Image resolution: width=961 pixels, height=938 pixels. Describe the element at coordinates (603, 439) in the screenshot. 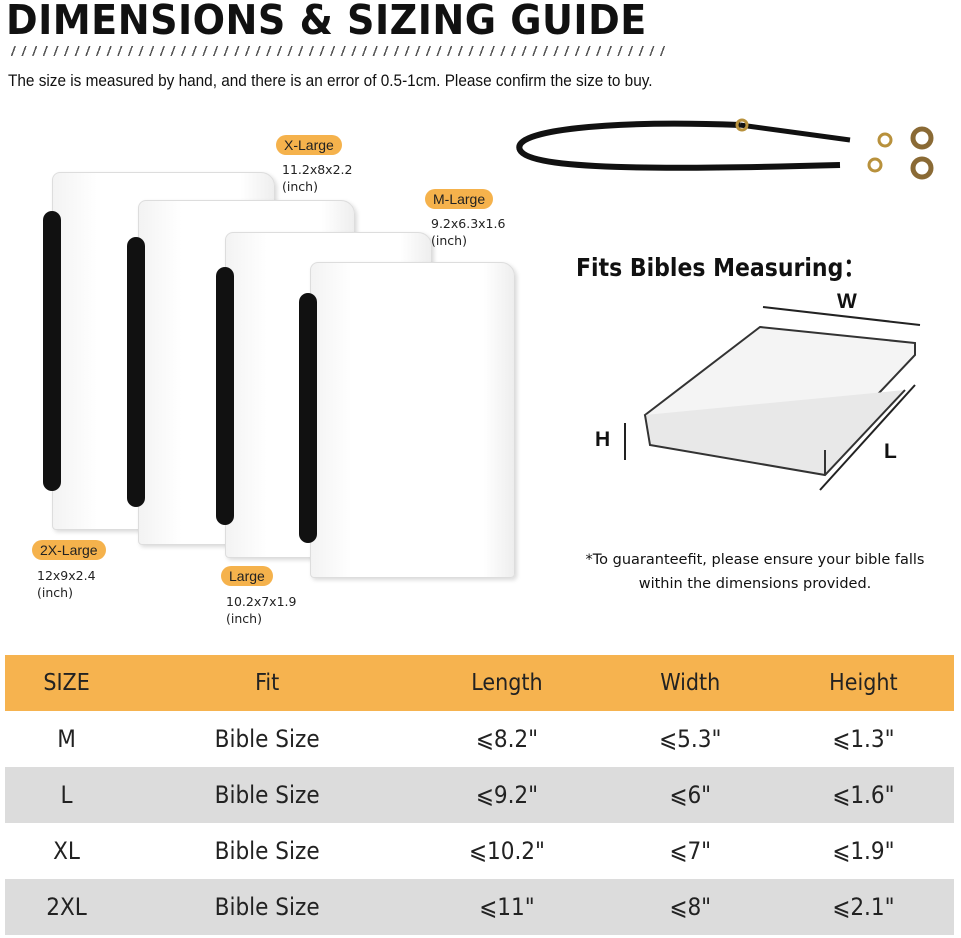

I see `height-label: H` at that location.